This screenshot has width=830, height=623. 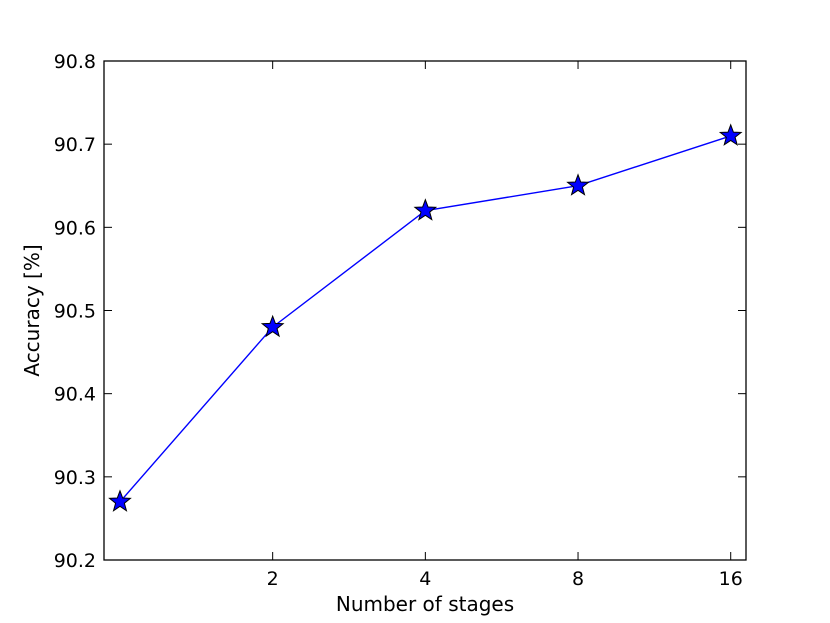 What do you see at coordinates (75, 312) in the screenshot?
I see `y-tick-label: 90.5` at bounding box center [75, 312].